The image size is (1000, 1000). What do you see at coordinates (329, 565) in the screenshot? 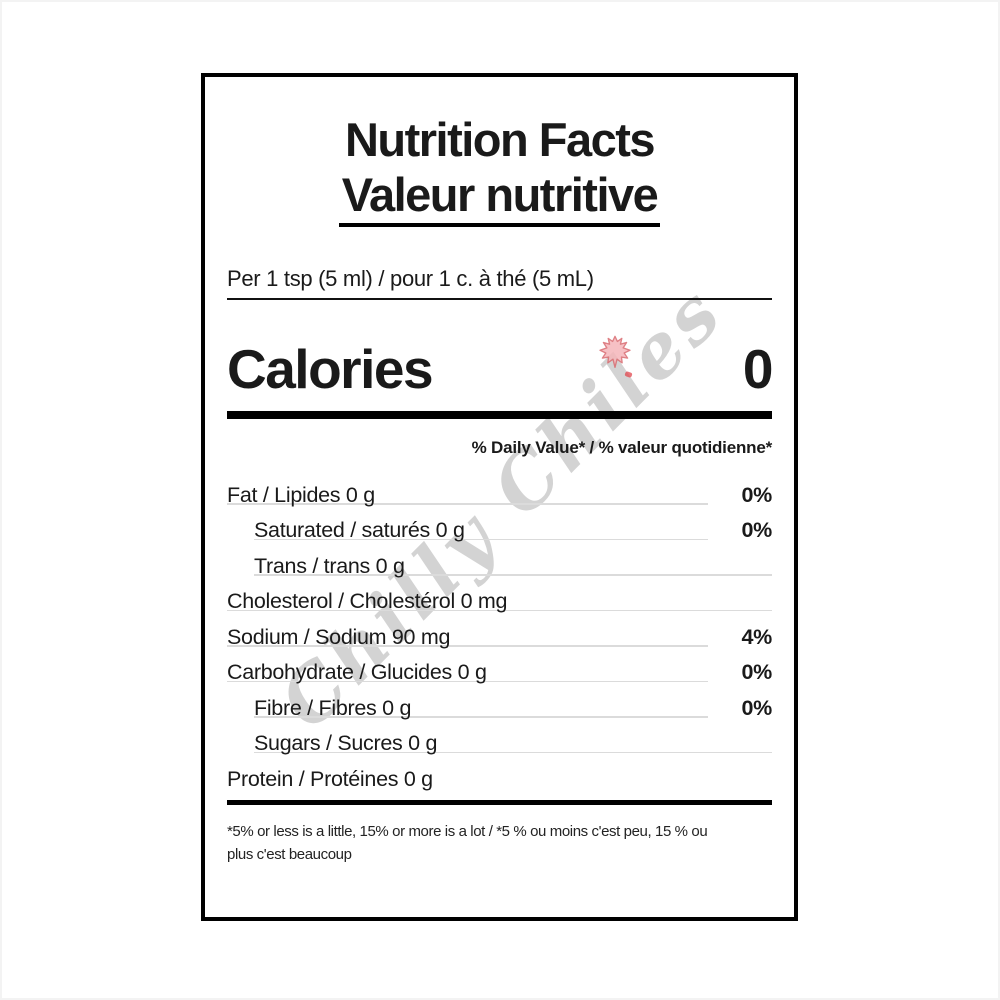
I see `nutrient-name: Trans / trans 0 g` at bounding box center [329, 565].